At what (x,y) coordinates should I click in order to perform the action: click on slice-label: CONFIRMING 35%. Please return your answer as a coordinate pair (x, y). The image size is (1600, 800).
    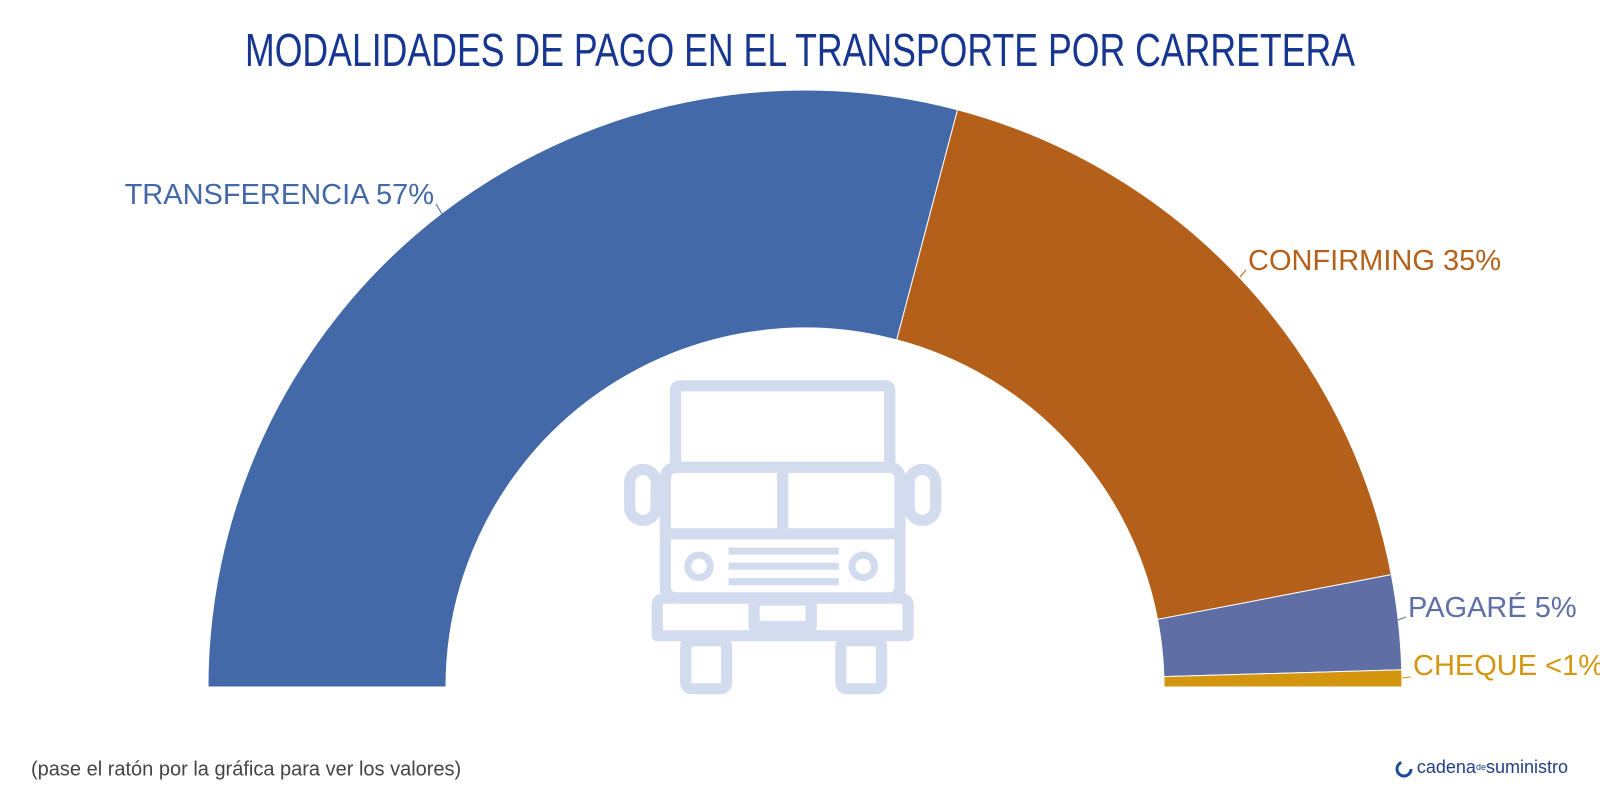
    Looking at the image, I should click on (1374, 261).